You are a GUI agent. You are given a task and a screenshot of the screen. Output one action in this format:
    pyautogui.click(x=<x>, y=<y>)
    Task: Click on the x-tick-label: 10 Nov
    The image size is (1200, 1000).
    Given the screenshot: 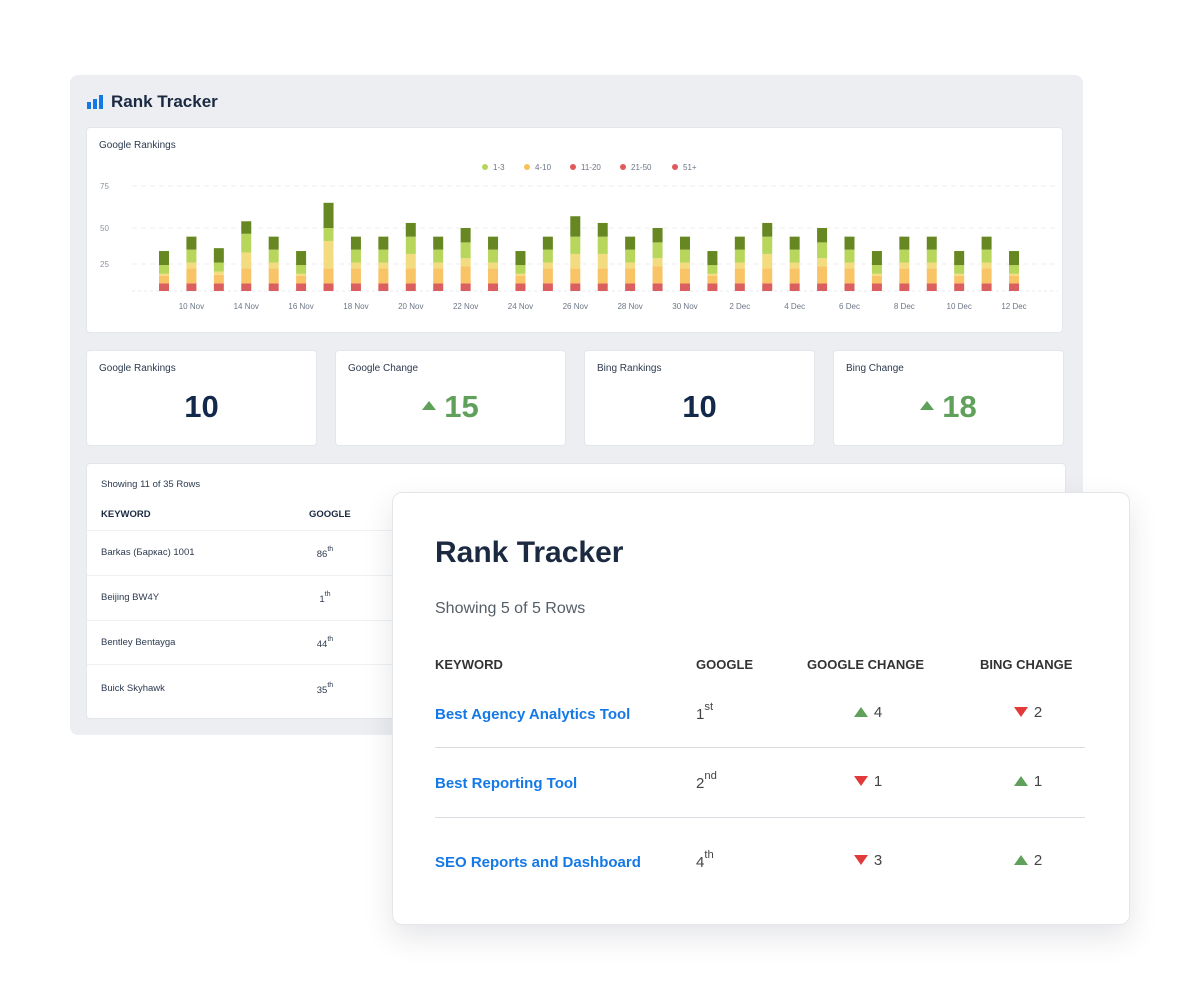 What is the action you would take?
    pyautogui.click(x=191, y=306)
    